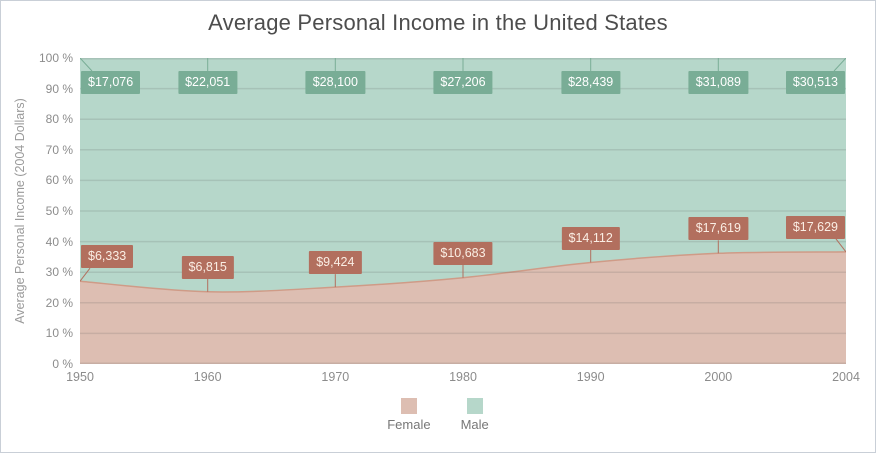 This screenshot has width=876, height=453. Describe the element at coordinates (111, 82) in the screenshot. I see `value-label-male: $17,076` at that location.